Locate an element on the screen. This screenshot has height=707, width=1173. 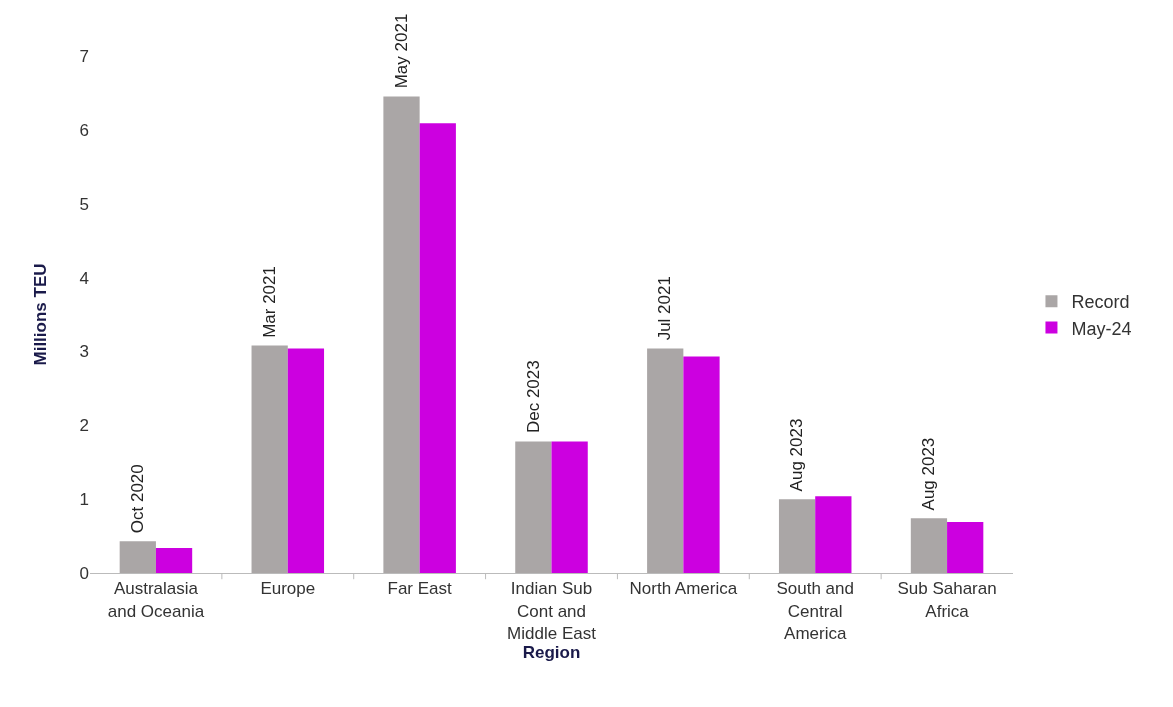
x-tick-label: Sub Saharan Africa is located at coordinates (947, 600).